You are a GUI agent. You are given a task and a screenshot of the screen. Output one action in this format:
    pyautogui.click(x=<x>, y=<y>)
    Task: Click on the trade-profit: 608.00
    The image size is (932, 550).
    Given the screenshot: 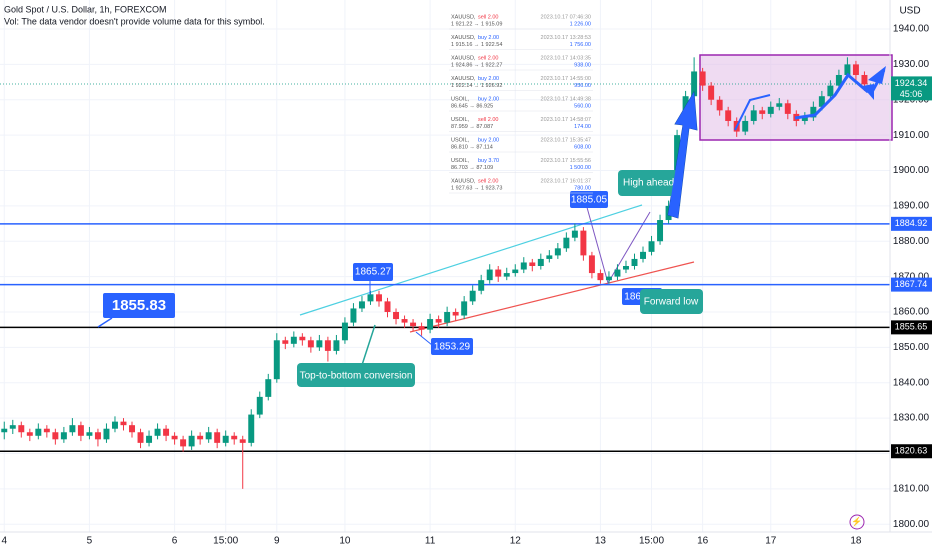 What is the action you would take?
    pyautogui.click(x=582, y=147)
    